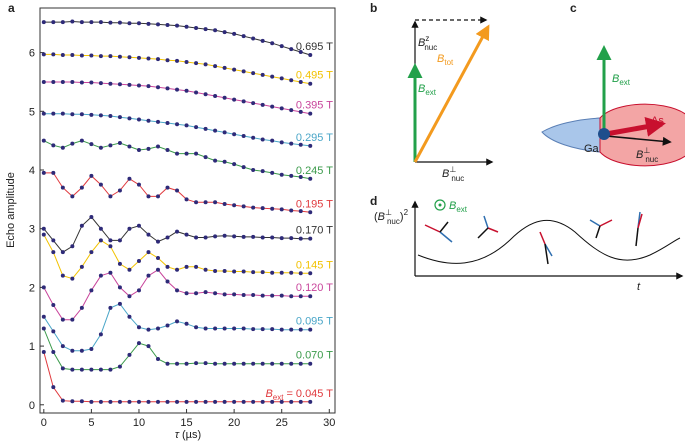 The width and height of the screenshot is (685, 444). Describe the element at coordinates (278, 397) in the screenshot. I see `prefix-sub: ext` at that location.